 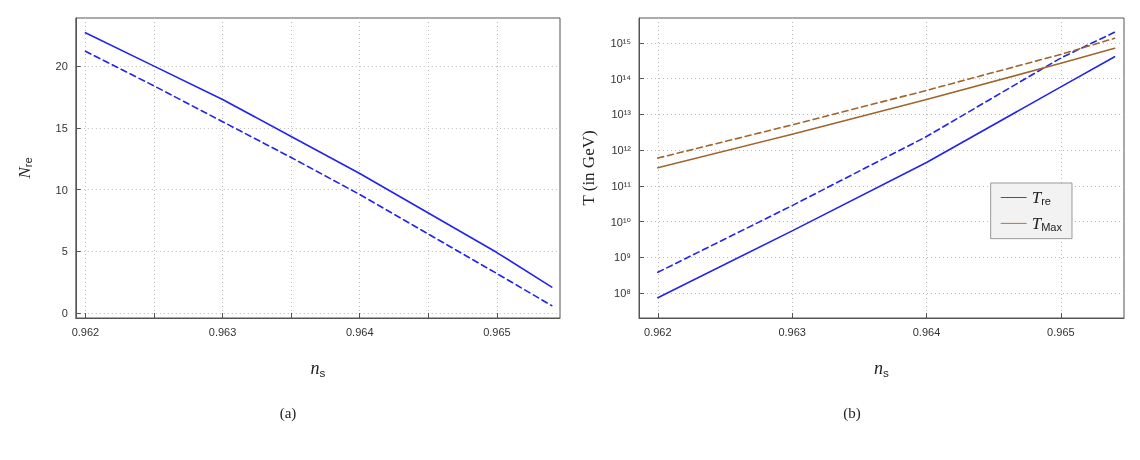 What do you see at coordinates (620, 42) in the screenshot?
I see `y-tick-label: 10¹⁵` at bounding box center [620, 42].